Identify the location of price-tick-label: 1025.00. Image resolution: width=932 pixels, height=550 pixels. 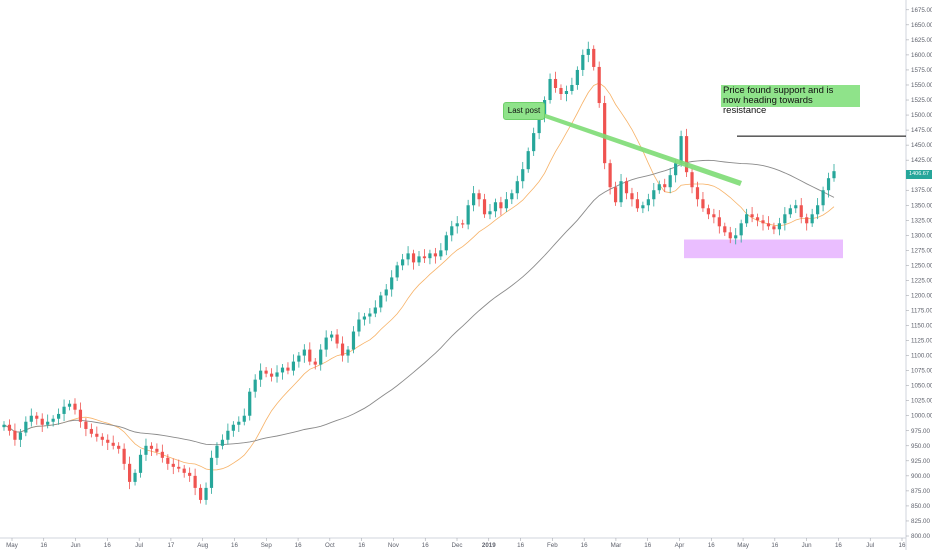
(921, 401).